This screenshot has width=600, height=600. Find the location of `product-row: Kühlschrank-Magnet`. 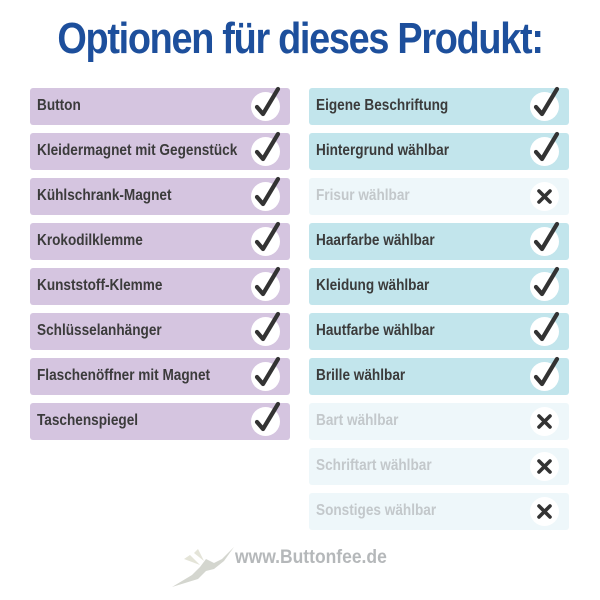

product-row: Kühlschrank-Magnet is located at coordinates (160, 195).